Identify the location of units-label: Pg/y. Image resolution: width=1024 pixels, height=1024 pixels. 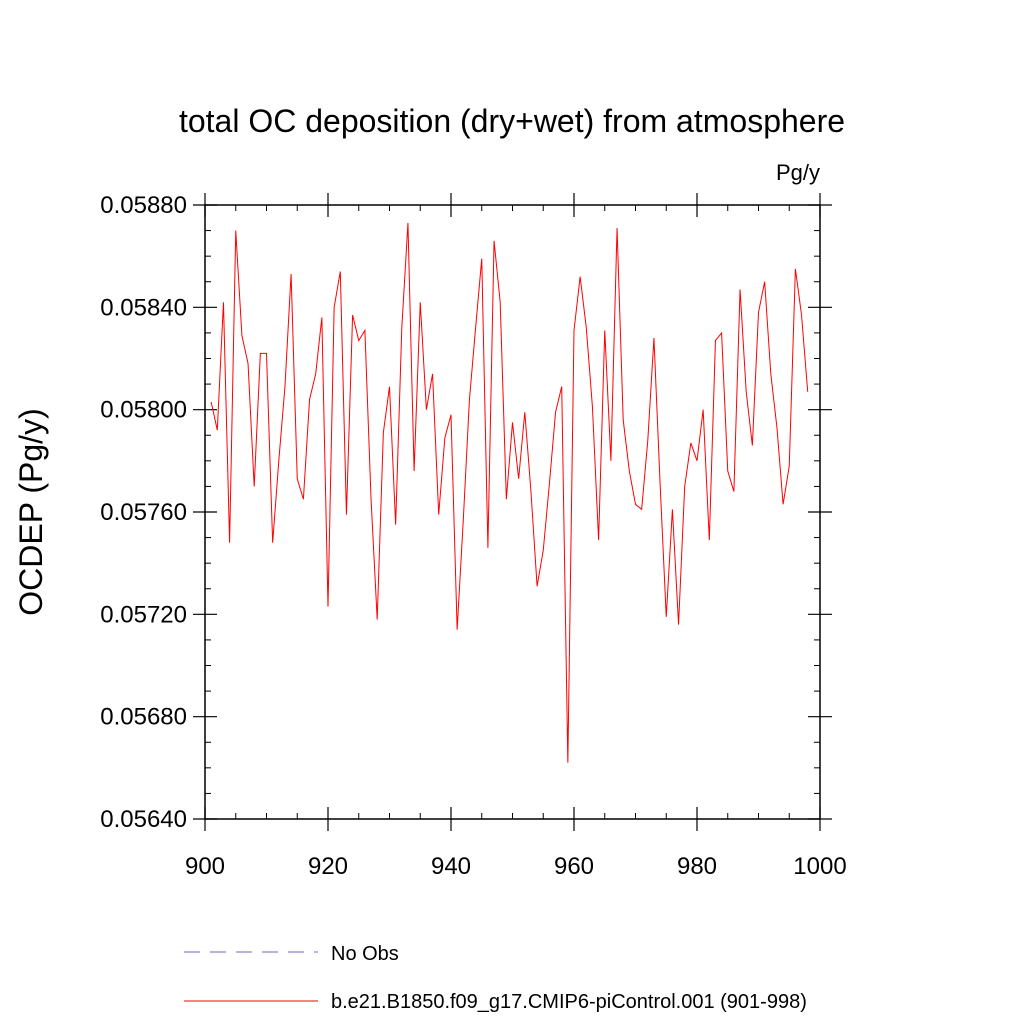
(798, 172).